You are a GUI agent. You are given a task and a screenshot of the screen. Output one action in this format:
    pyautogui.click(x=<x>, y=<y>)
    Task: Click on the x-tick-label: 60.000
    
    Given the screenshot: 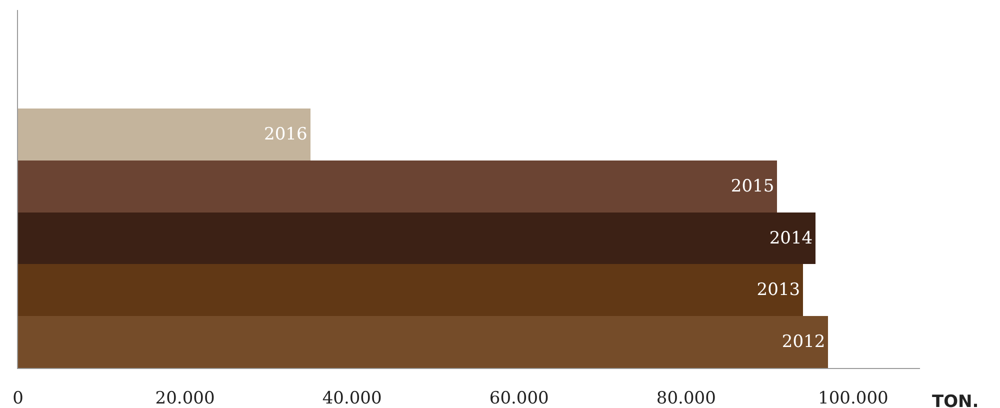 What is the action you would take?
    pyautogui.click(x=519, y=398)
    